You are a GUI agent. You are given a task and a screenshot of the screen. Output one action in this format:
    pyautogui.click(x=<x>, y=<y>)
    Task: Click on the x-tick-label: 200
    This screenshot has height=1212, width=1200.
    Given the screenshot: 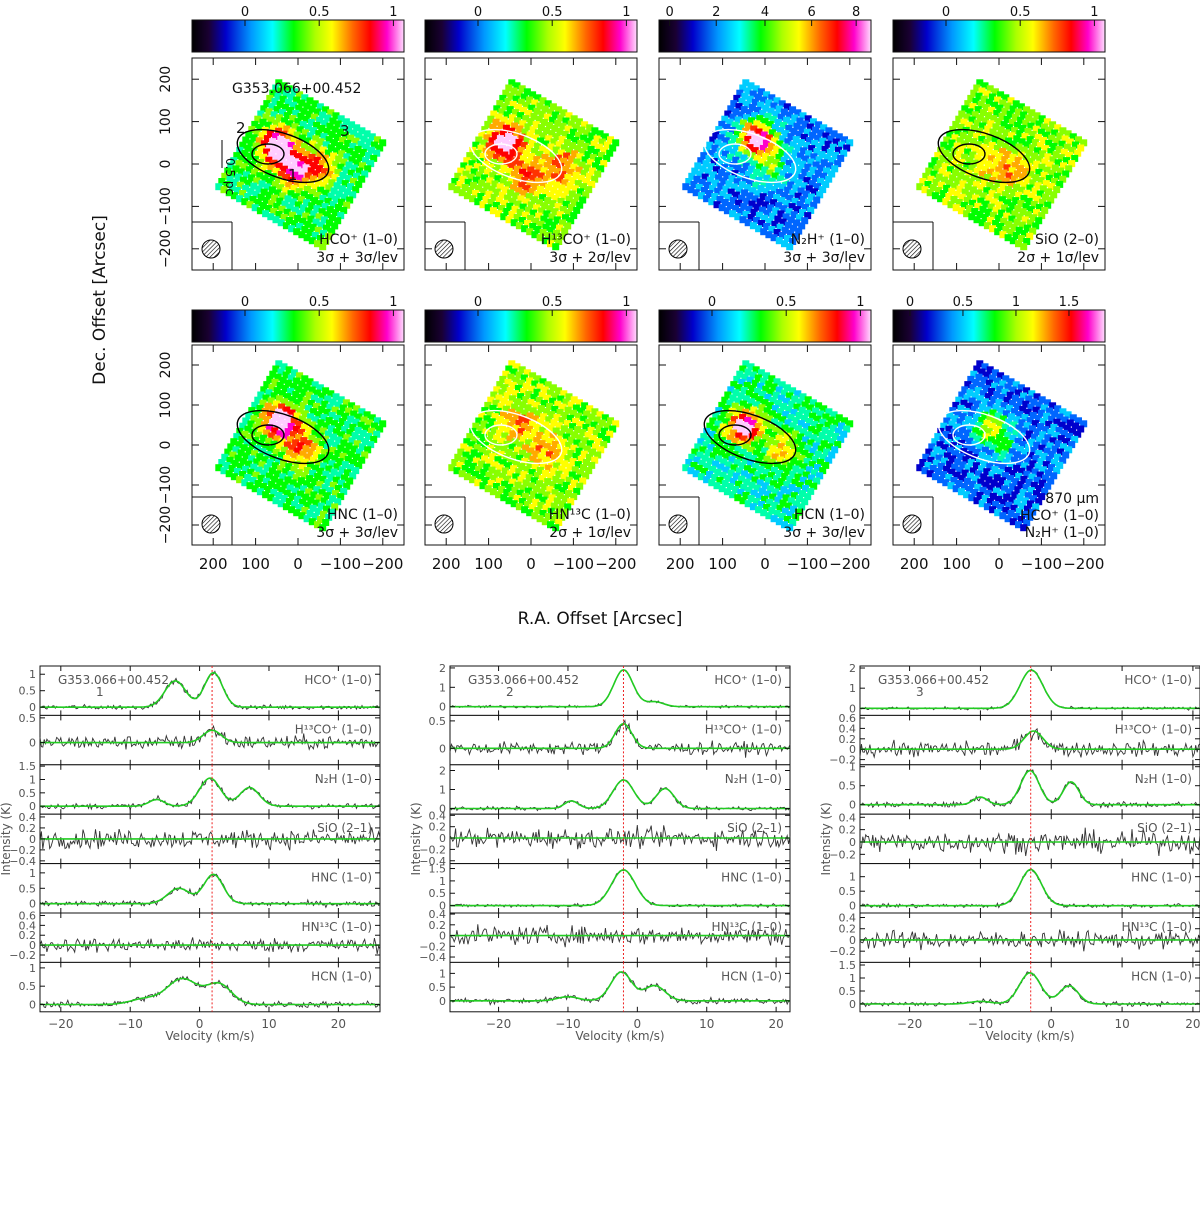 What is the action you would take?
    pyautogui.click(x=680, y=564)
    